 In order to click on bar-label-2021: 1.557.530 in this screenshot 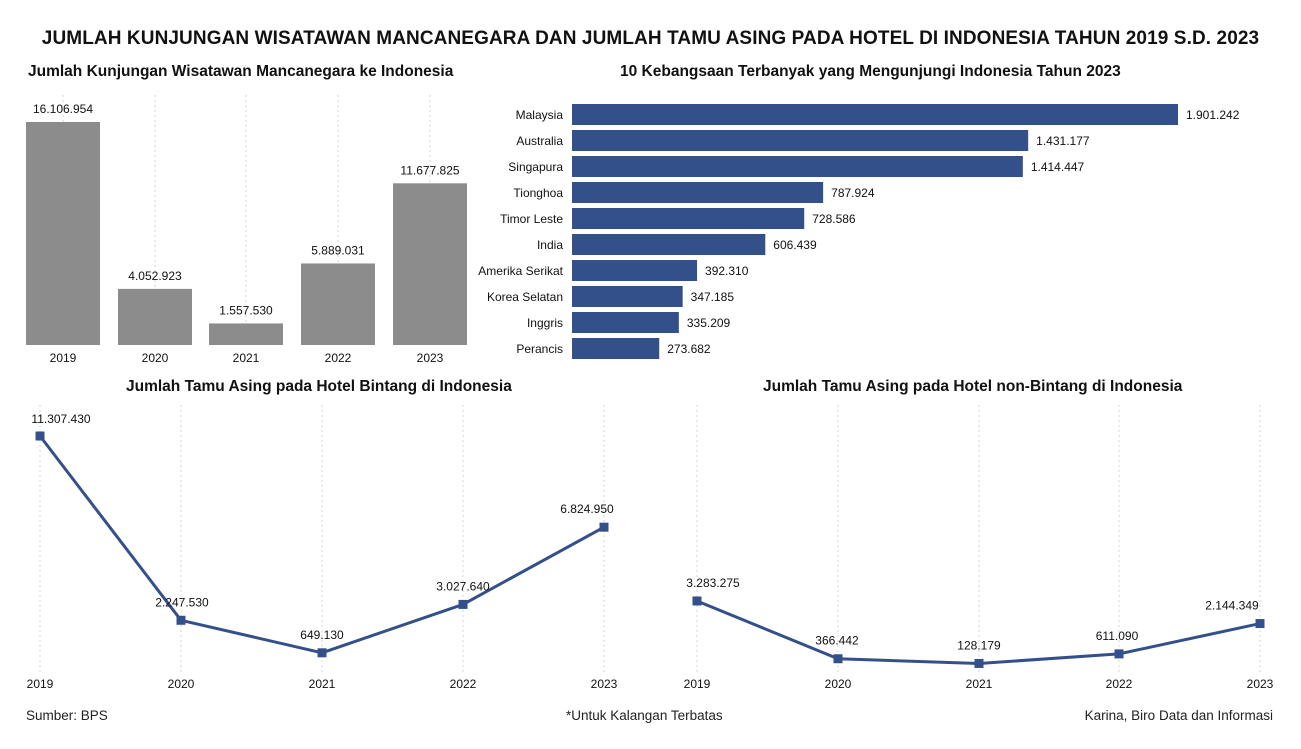, I will do `click(246, 310)`.